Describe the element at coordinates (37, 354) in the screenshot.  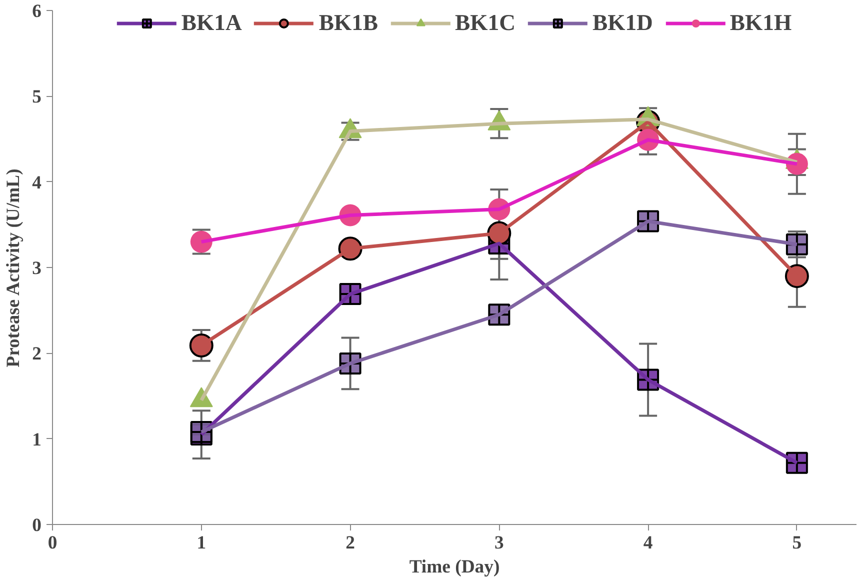
I see `y-tick-label: 2` at that location.